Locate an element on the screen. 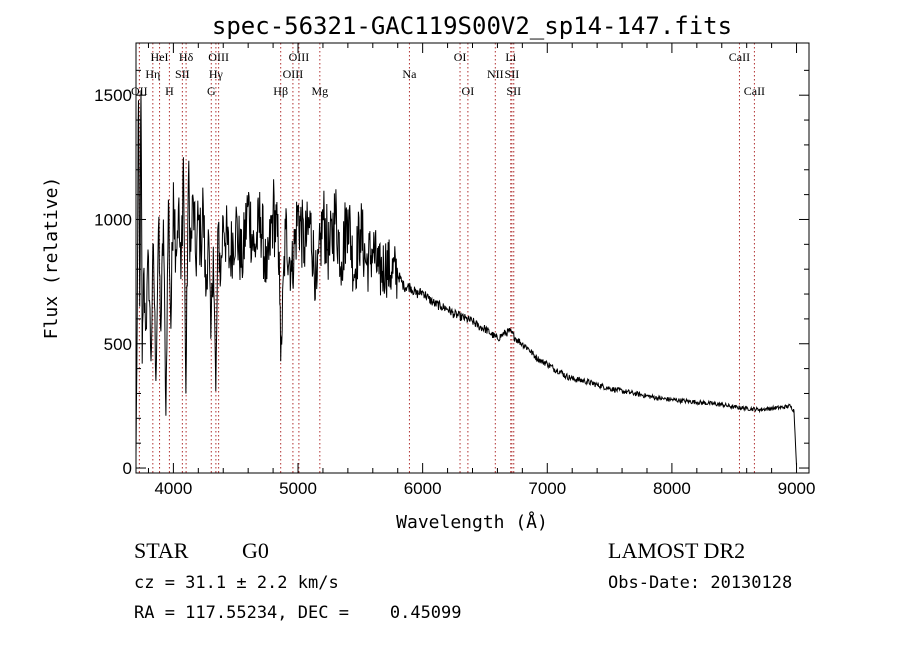  spectral-line-label: Na is located at coordinates (409, 74).